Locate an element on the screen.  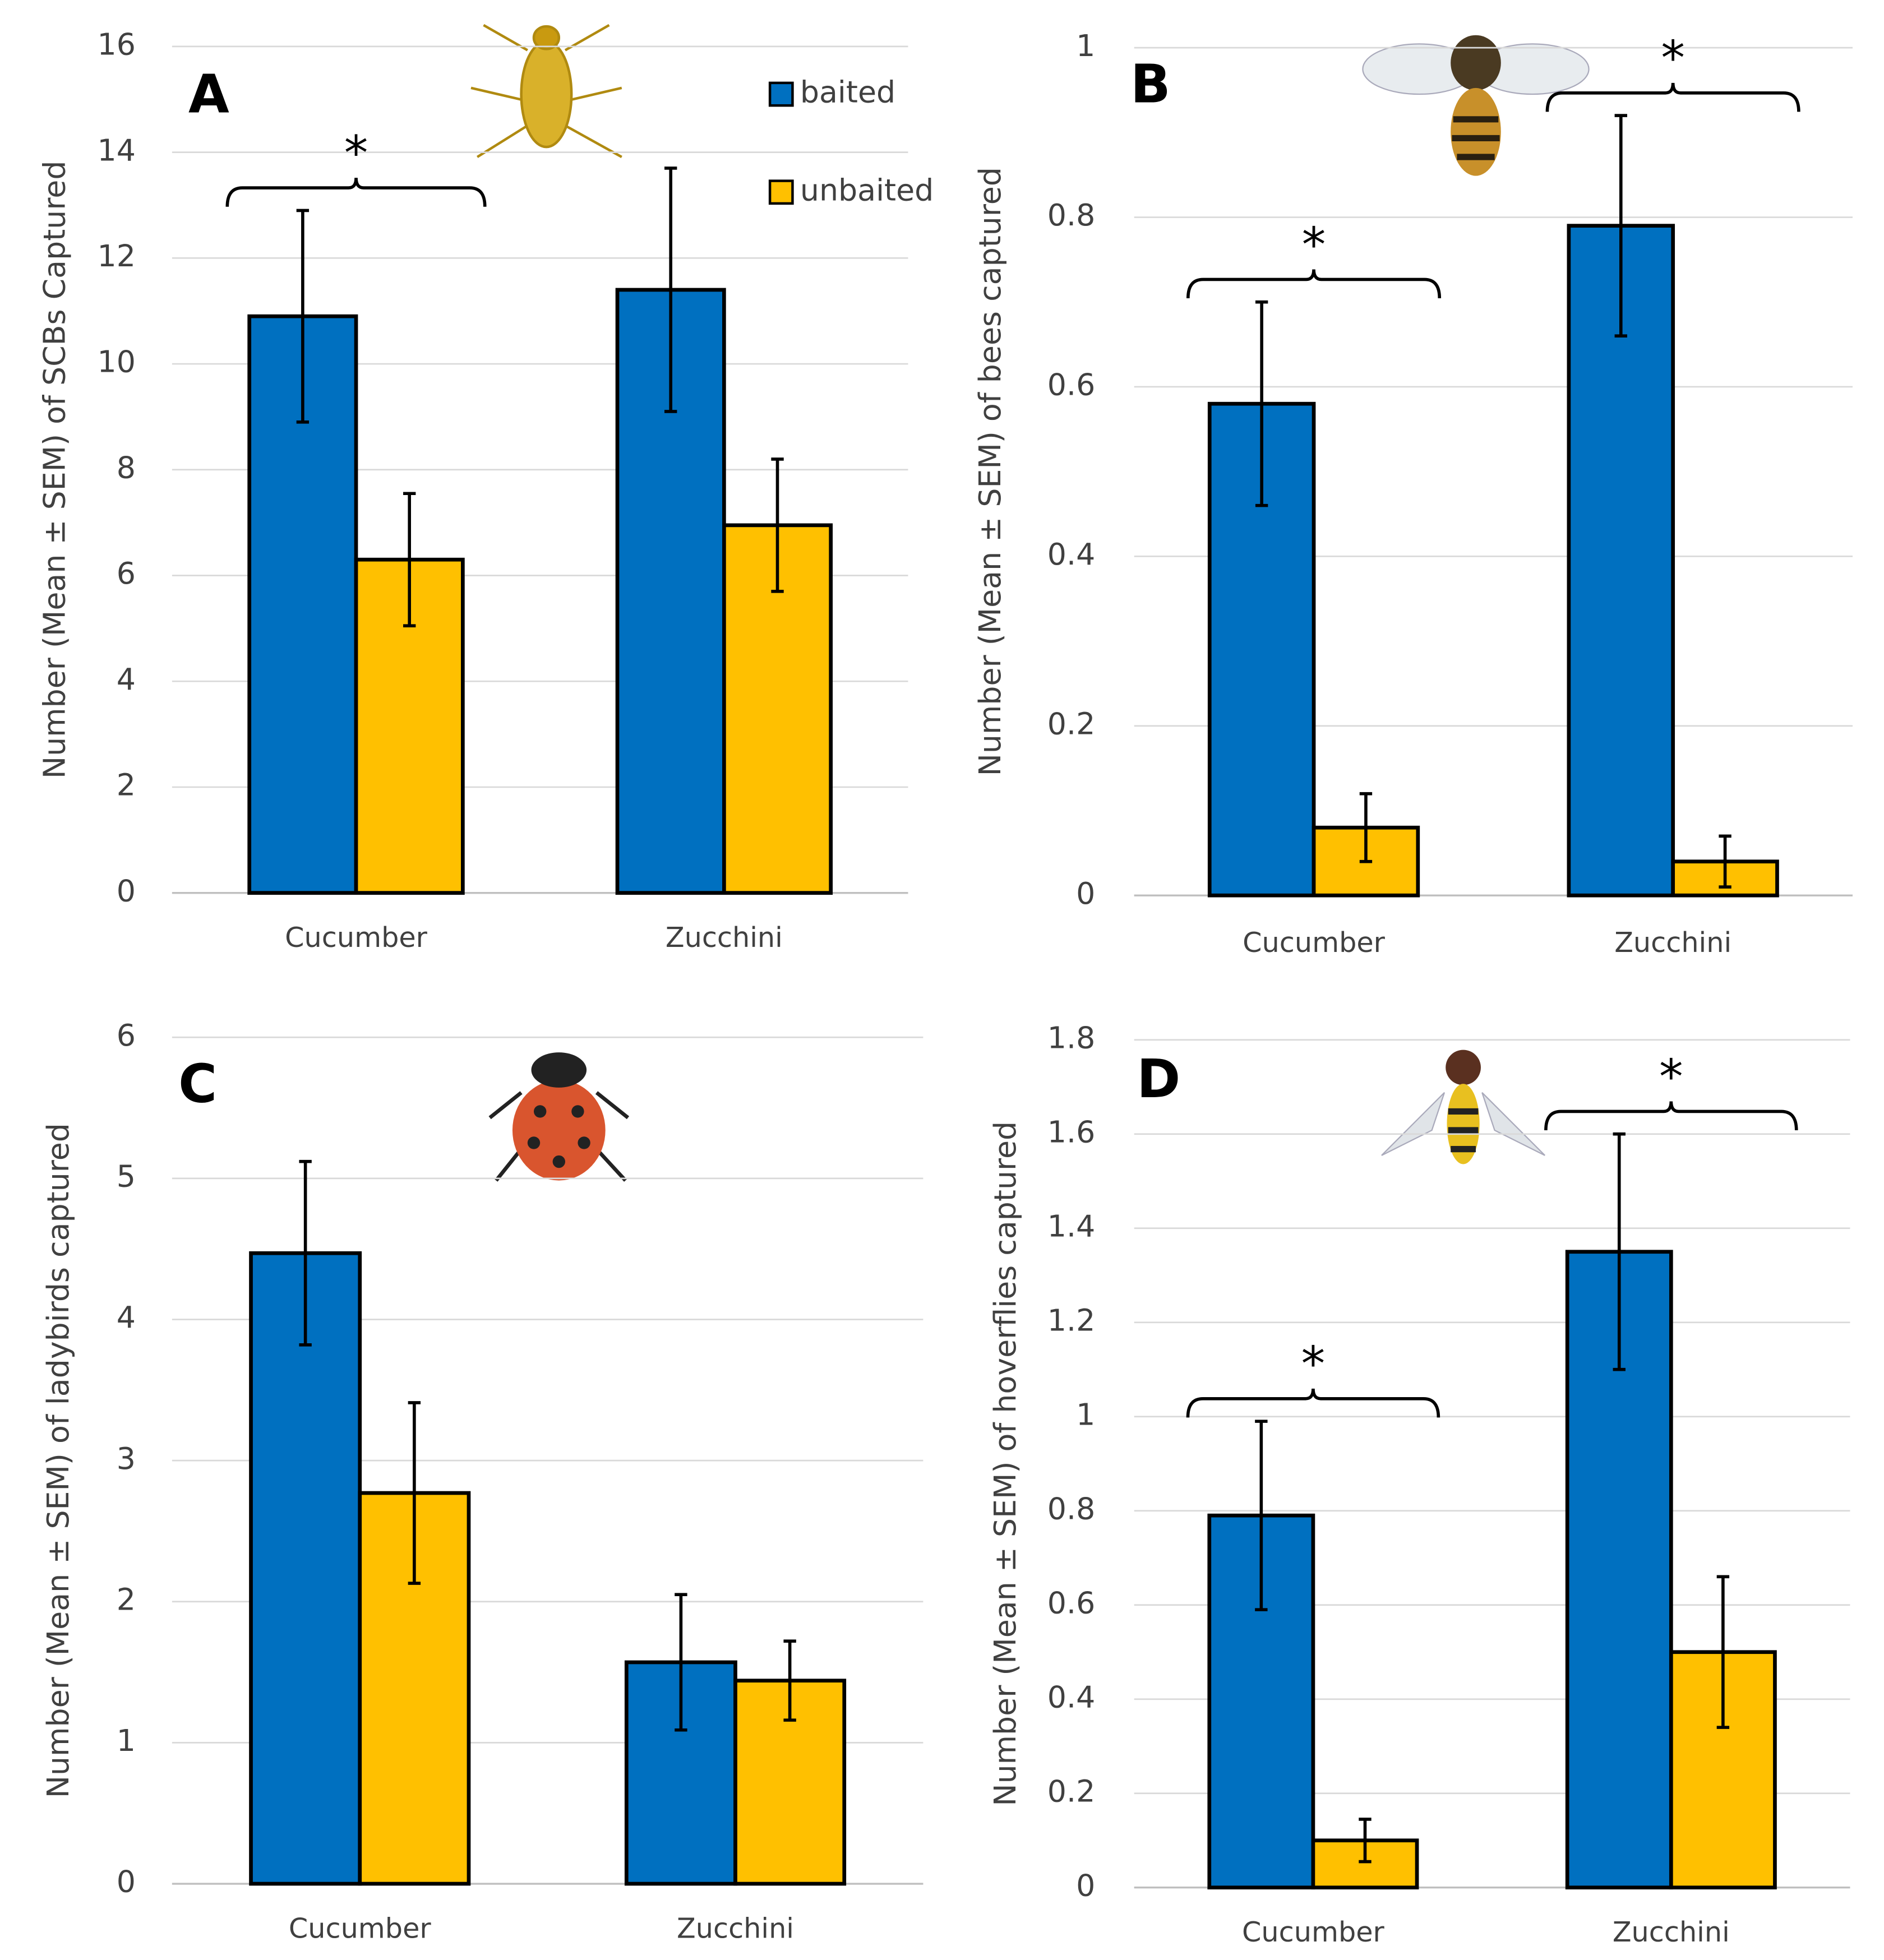
y-tick-label: 1.6 is located at coordinates (1071, 1131).